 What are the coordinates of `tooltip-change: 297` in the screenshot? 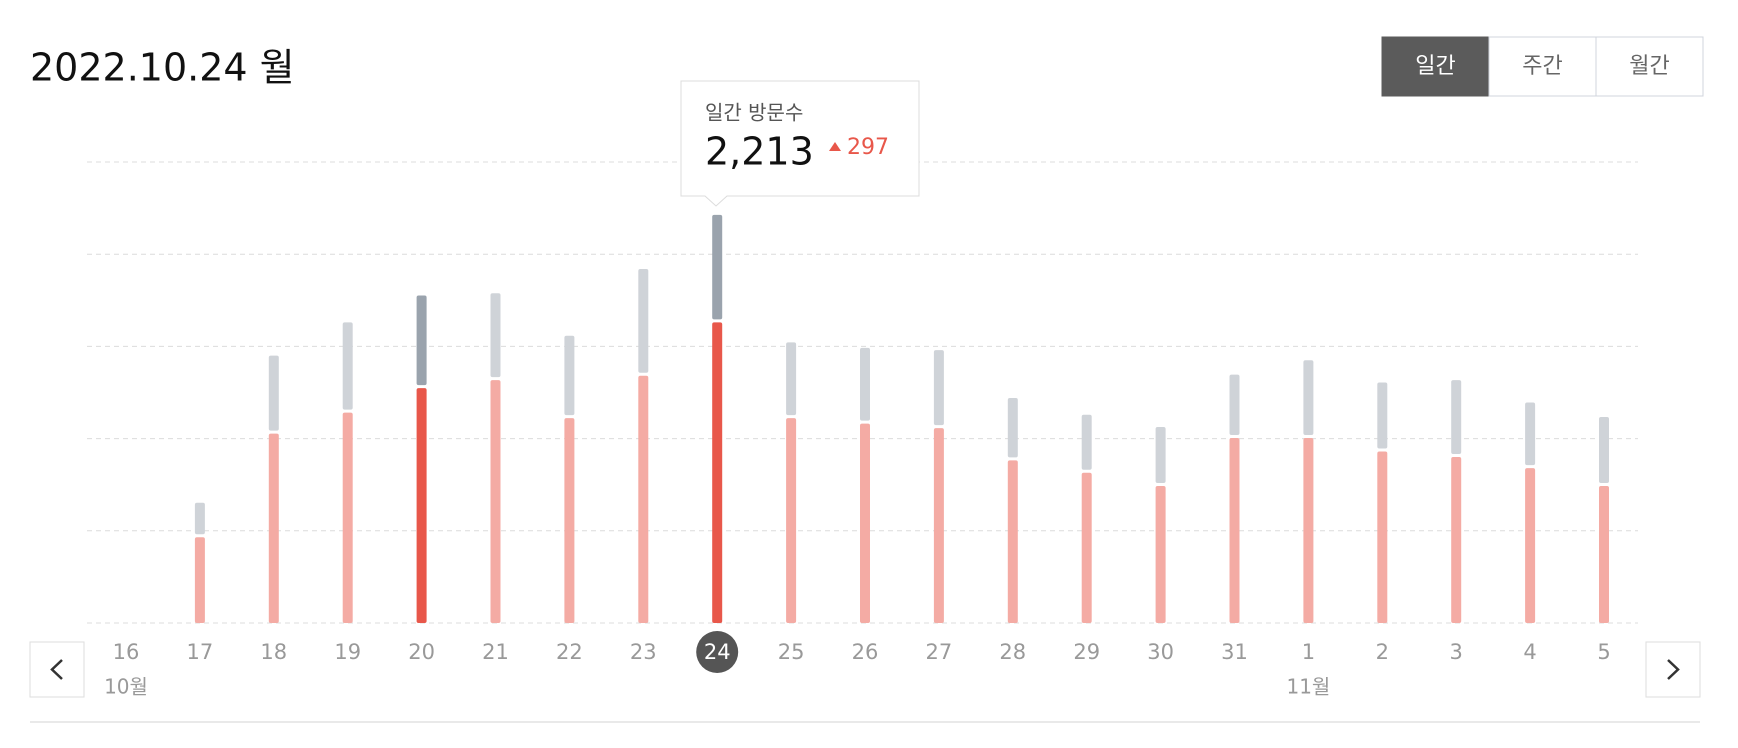 It's located at (868, 147).